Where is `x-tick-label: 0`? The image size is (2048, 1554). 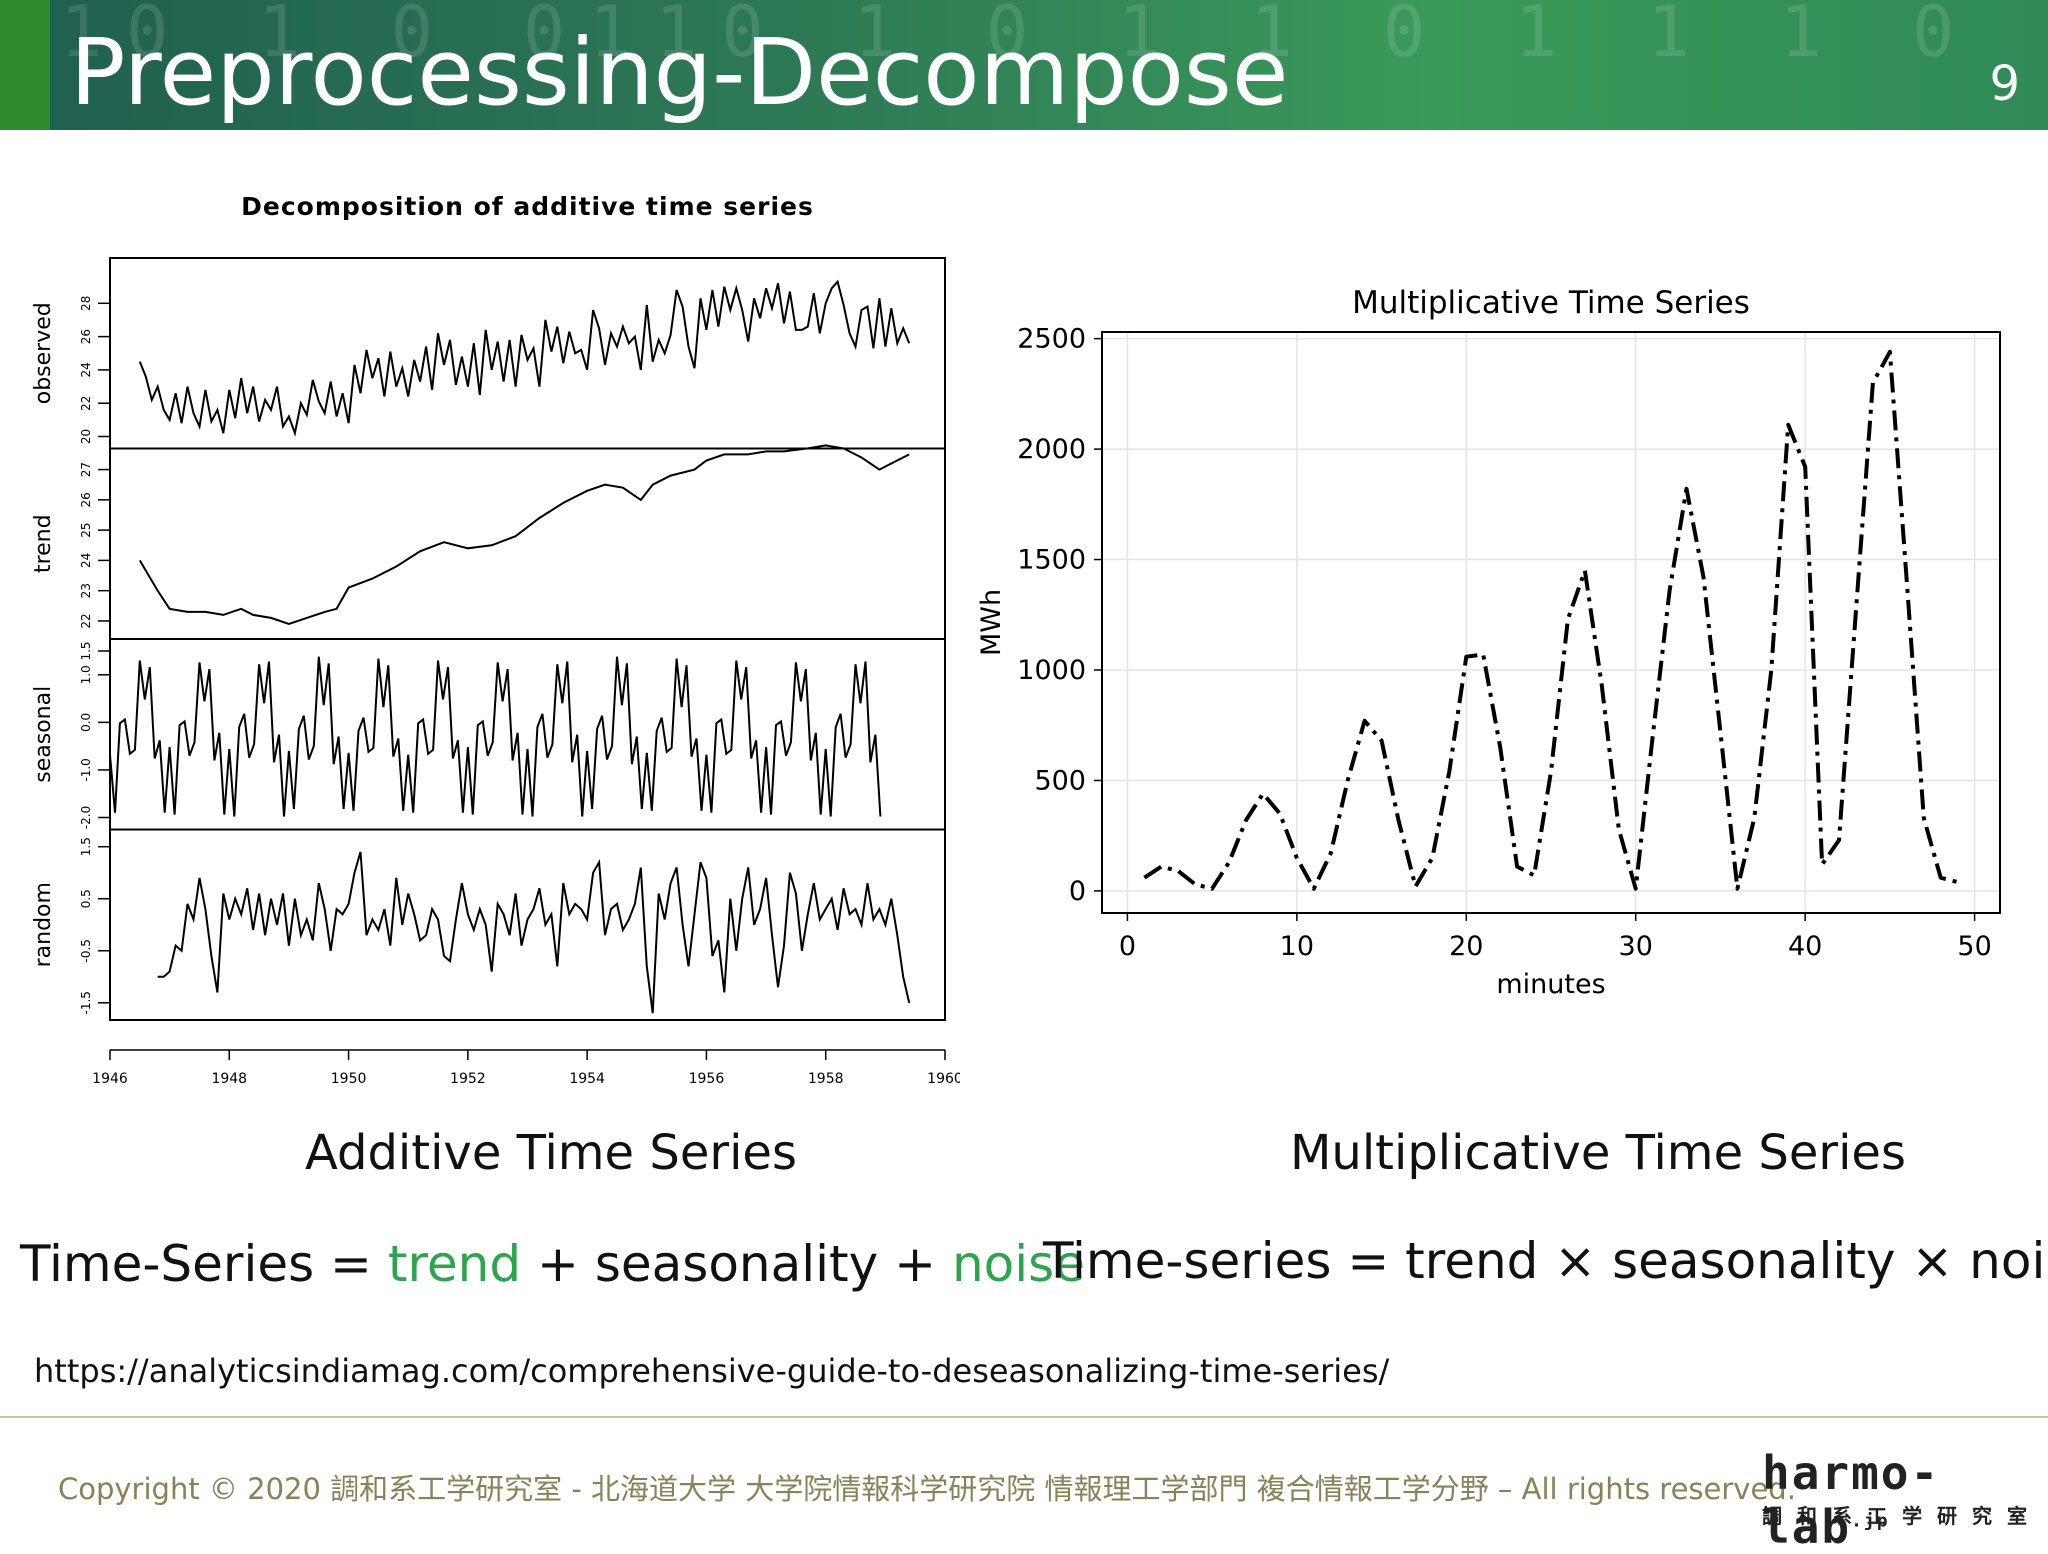 x-tick-label: 0 is located at coordinates (1127, 946).